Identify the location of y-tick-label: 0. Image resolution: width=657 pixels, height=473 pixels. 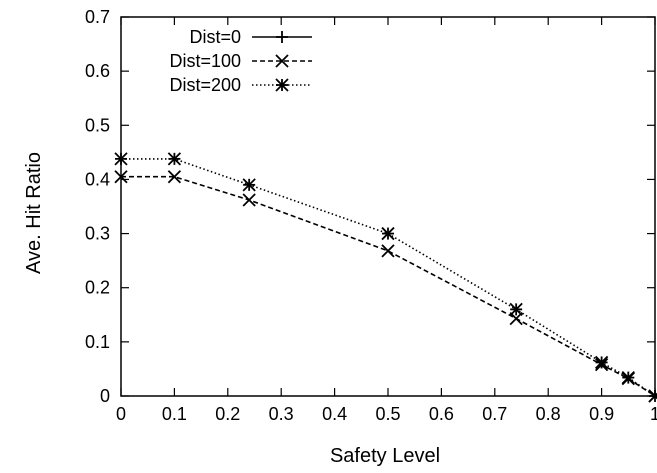
(105, 396).